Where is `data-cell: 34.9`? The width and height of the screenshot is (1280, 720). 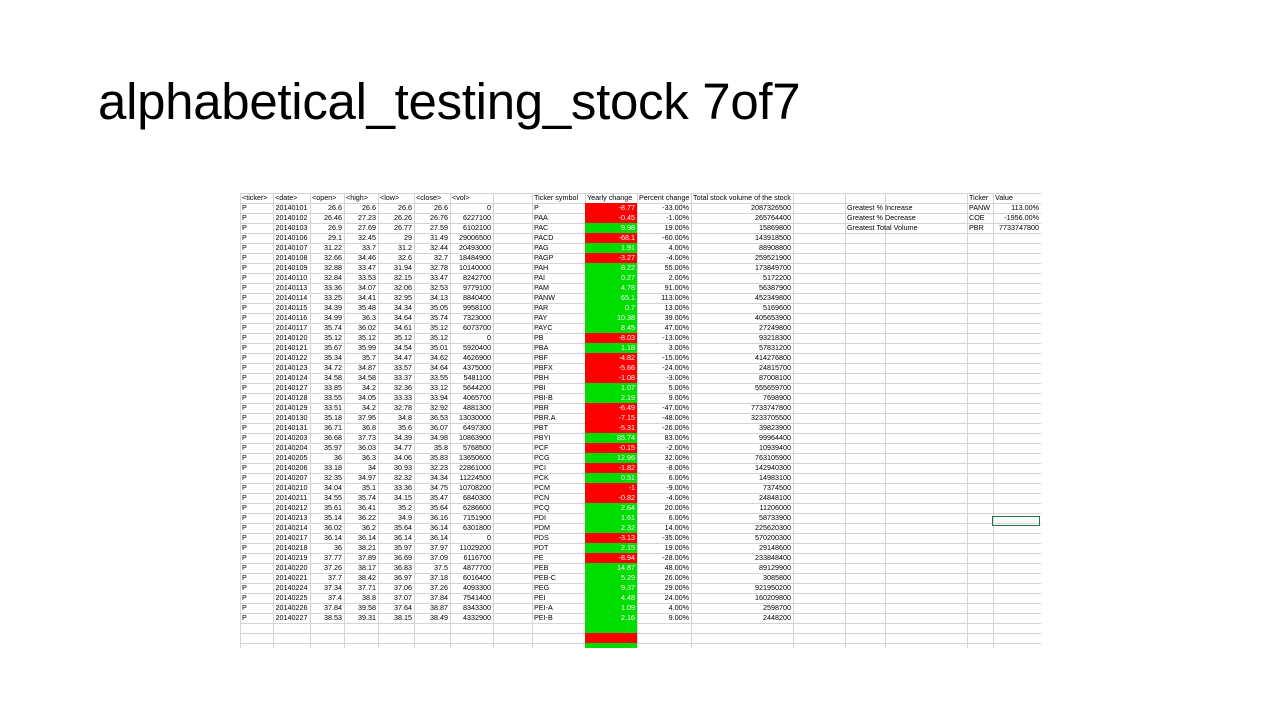
data-cell: 34.9 is located at coordinates (405, 517).